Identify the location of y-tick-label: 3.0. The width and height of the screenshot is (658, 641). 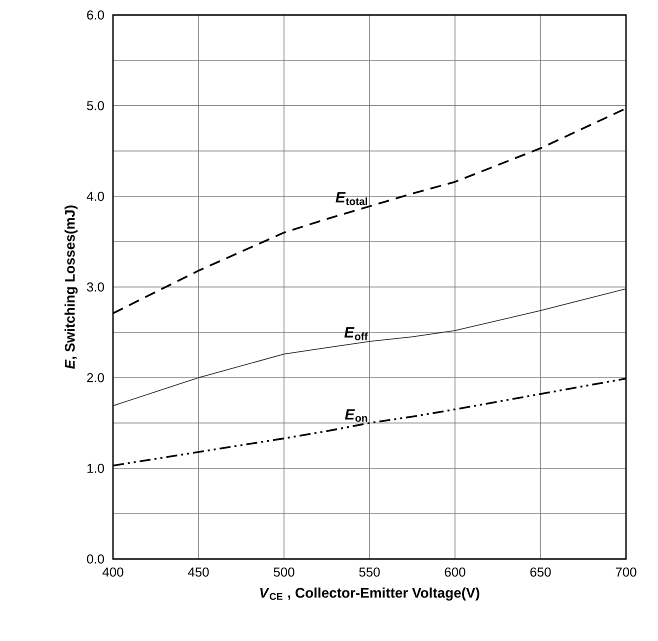
(95, 287).